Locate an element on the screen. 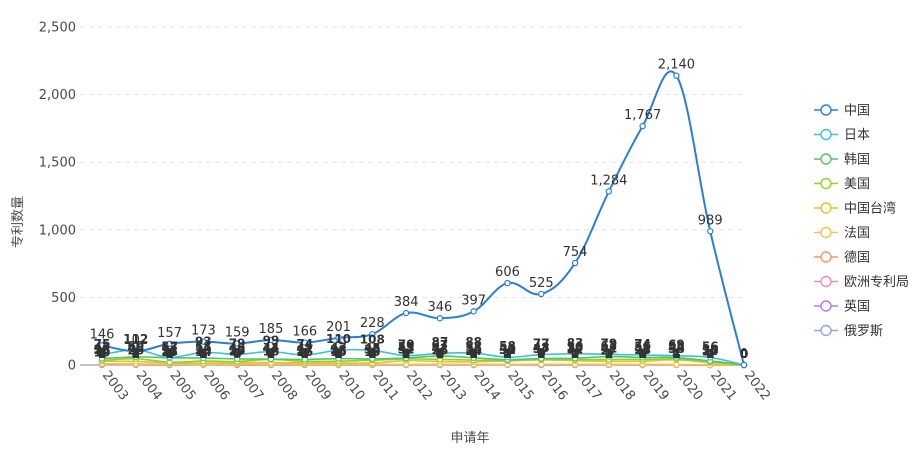  data-label: 24 is located at coordinates (473, 351).